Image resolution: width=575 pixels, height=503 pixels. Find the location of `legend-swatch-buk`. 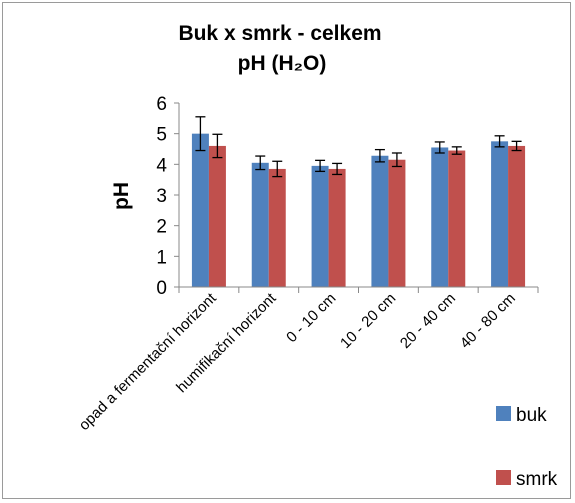

legend-swatch-buk is located at coordinates (503, 413).